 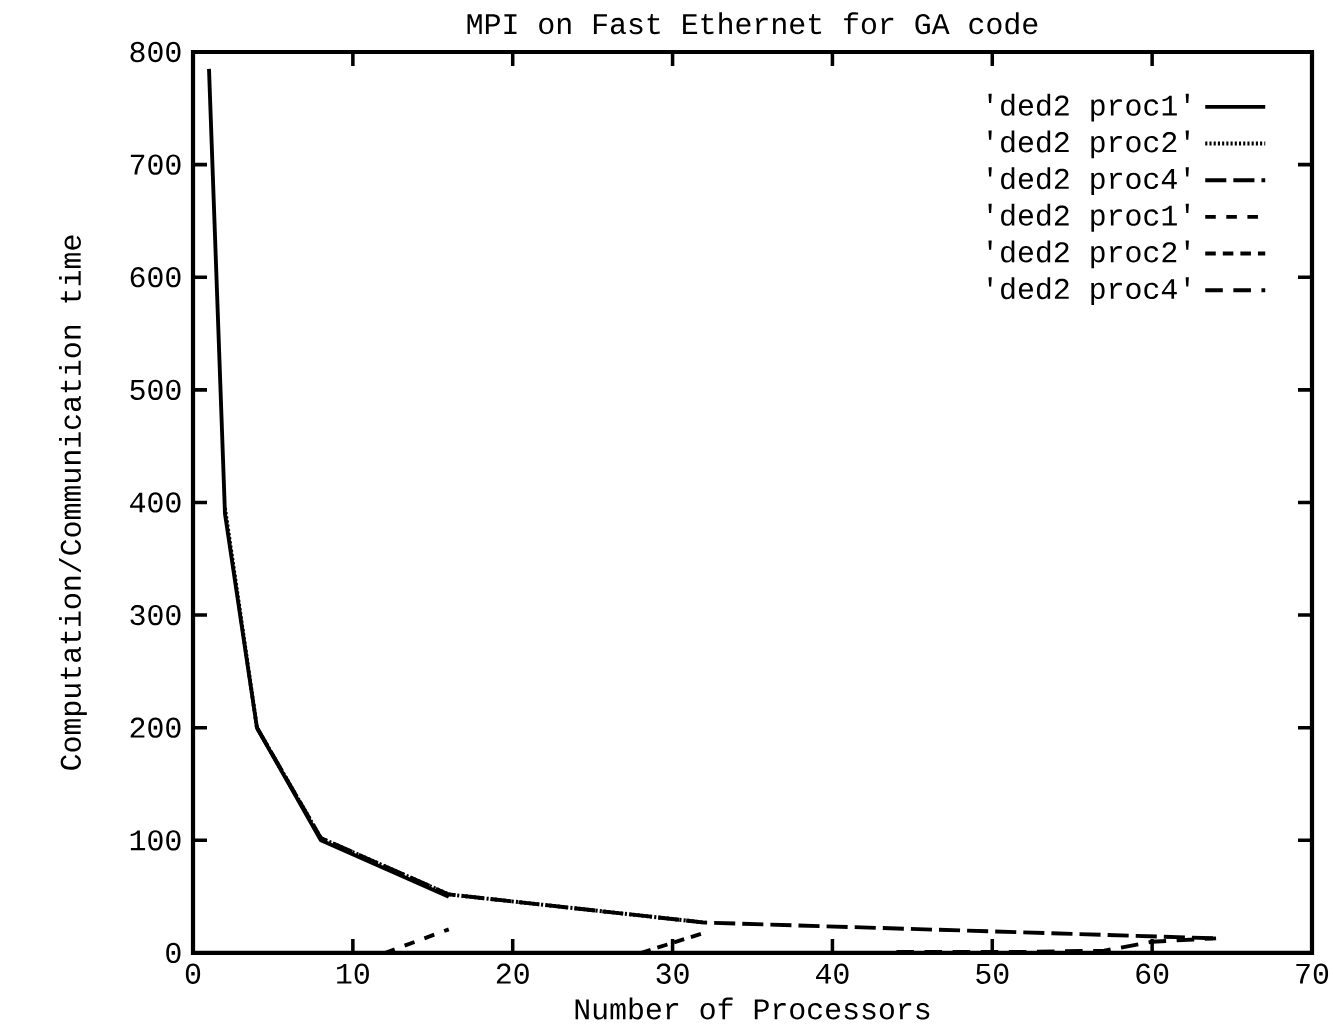 I want to click on y-tick-label: 400, so click(x=155, y=502).